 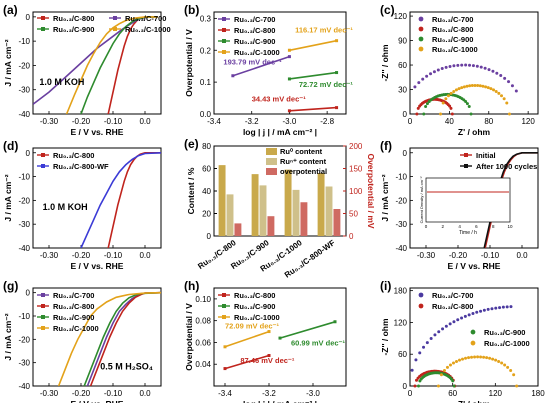 What do you see at coordinates (421, 199) in the screenshot?
I see `inset-y-label: Current Density / mA cm⁻²` at bounding box center [421, 199].